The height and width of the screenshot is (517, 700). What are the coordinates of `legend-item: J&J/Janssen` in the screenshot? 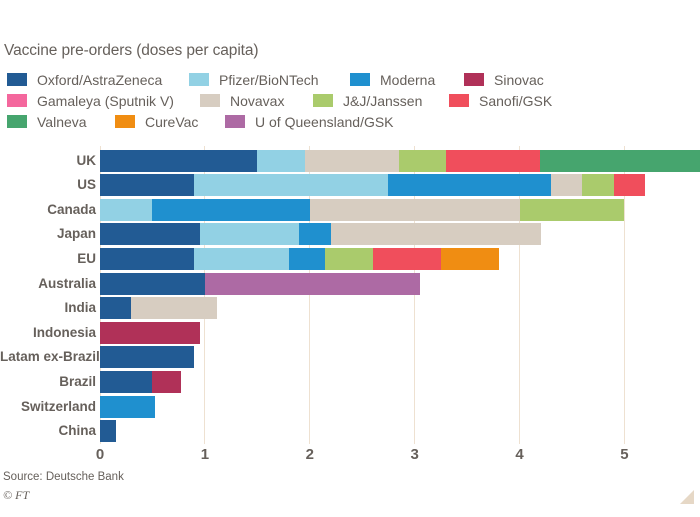 It's located at (368, 100).